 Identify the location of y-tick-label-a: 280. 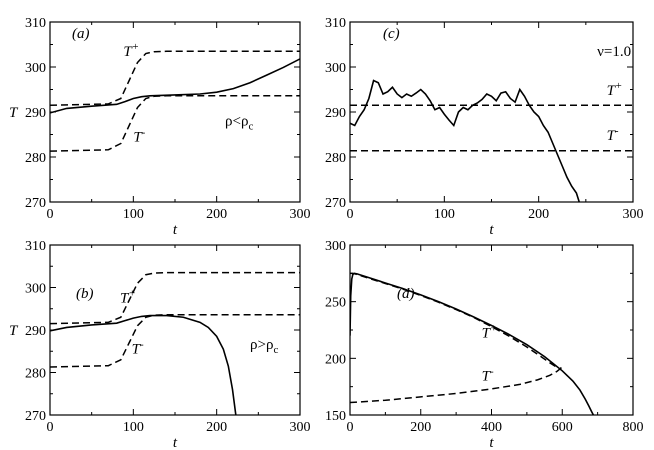
(35, 158).